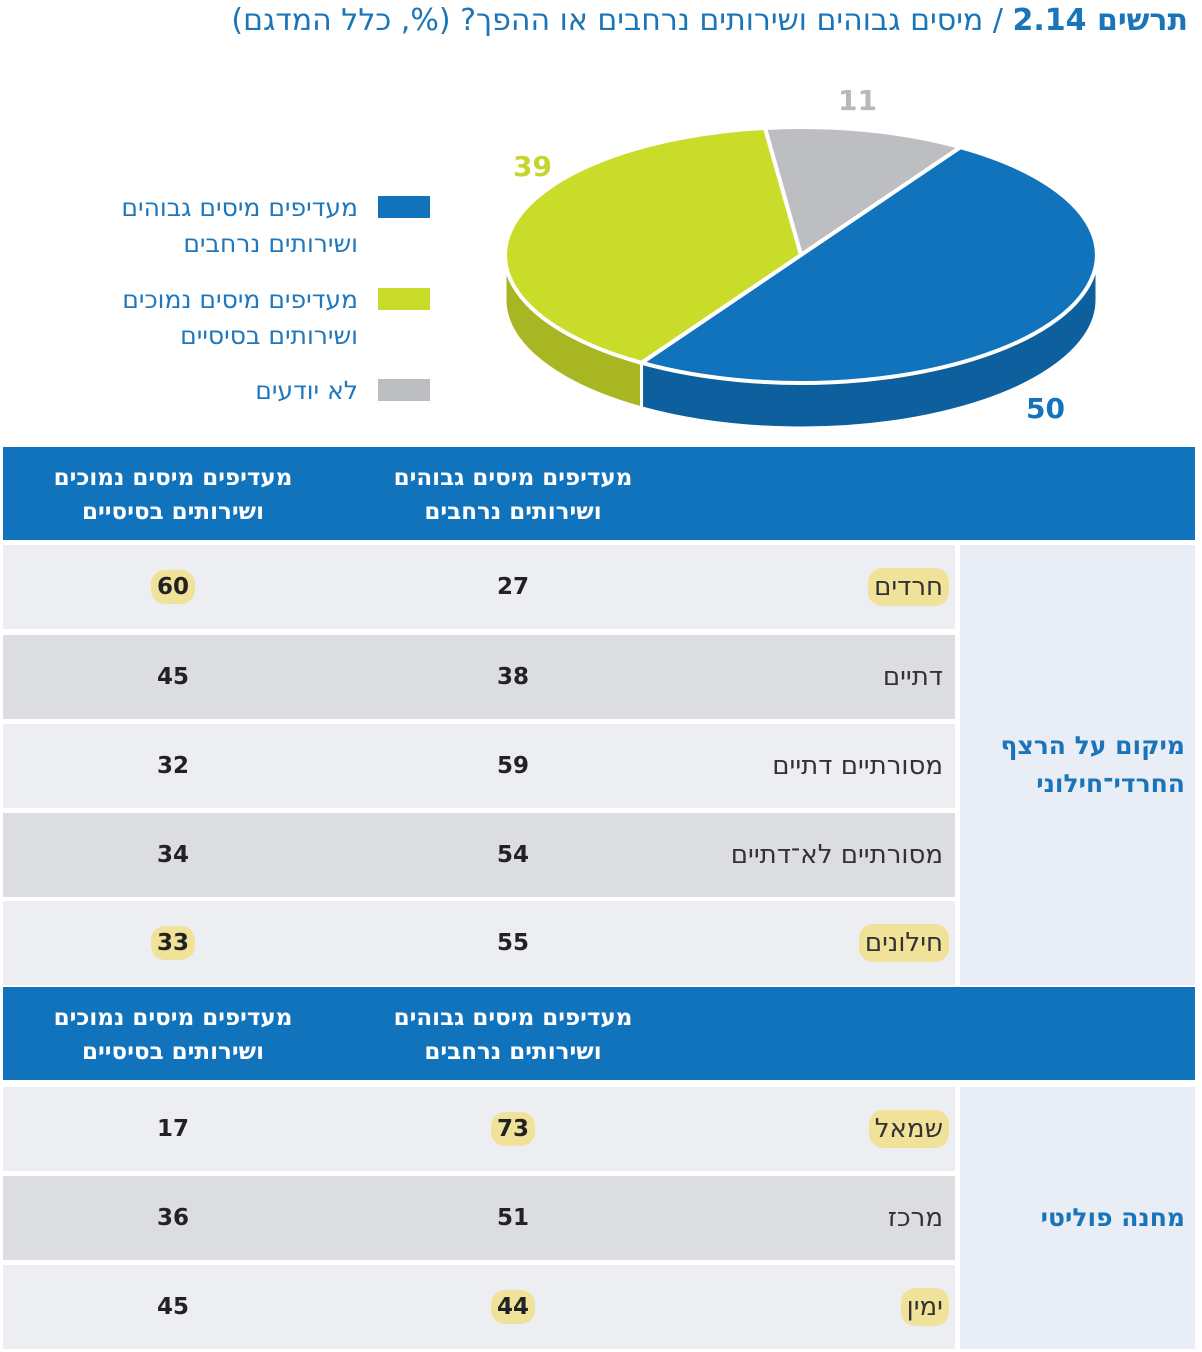  I want to click on table-row: דתיים 38 45, so click(479, 677).